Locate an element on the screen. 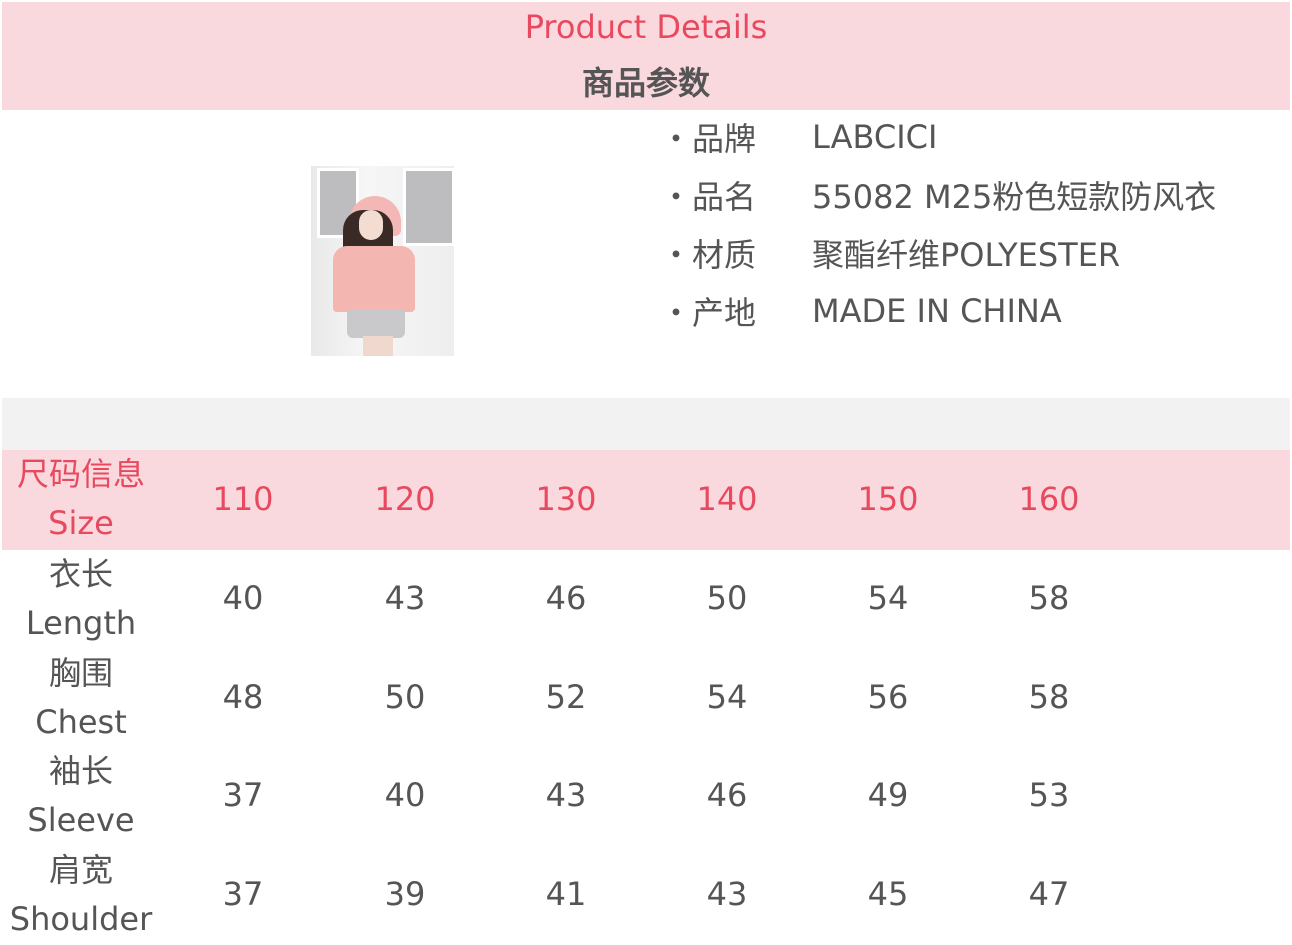  info-value: 55082 M25粉色短款防风衣 is located at coordinates (1014, 197).